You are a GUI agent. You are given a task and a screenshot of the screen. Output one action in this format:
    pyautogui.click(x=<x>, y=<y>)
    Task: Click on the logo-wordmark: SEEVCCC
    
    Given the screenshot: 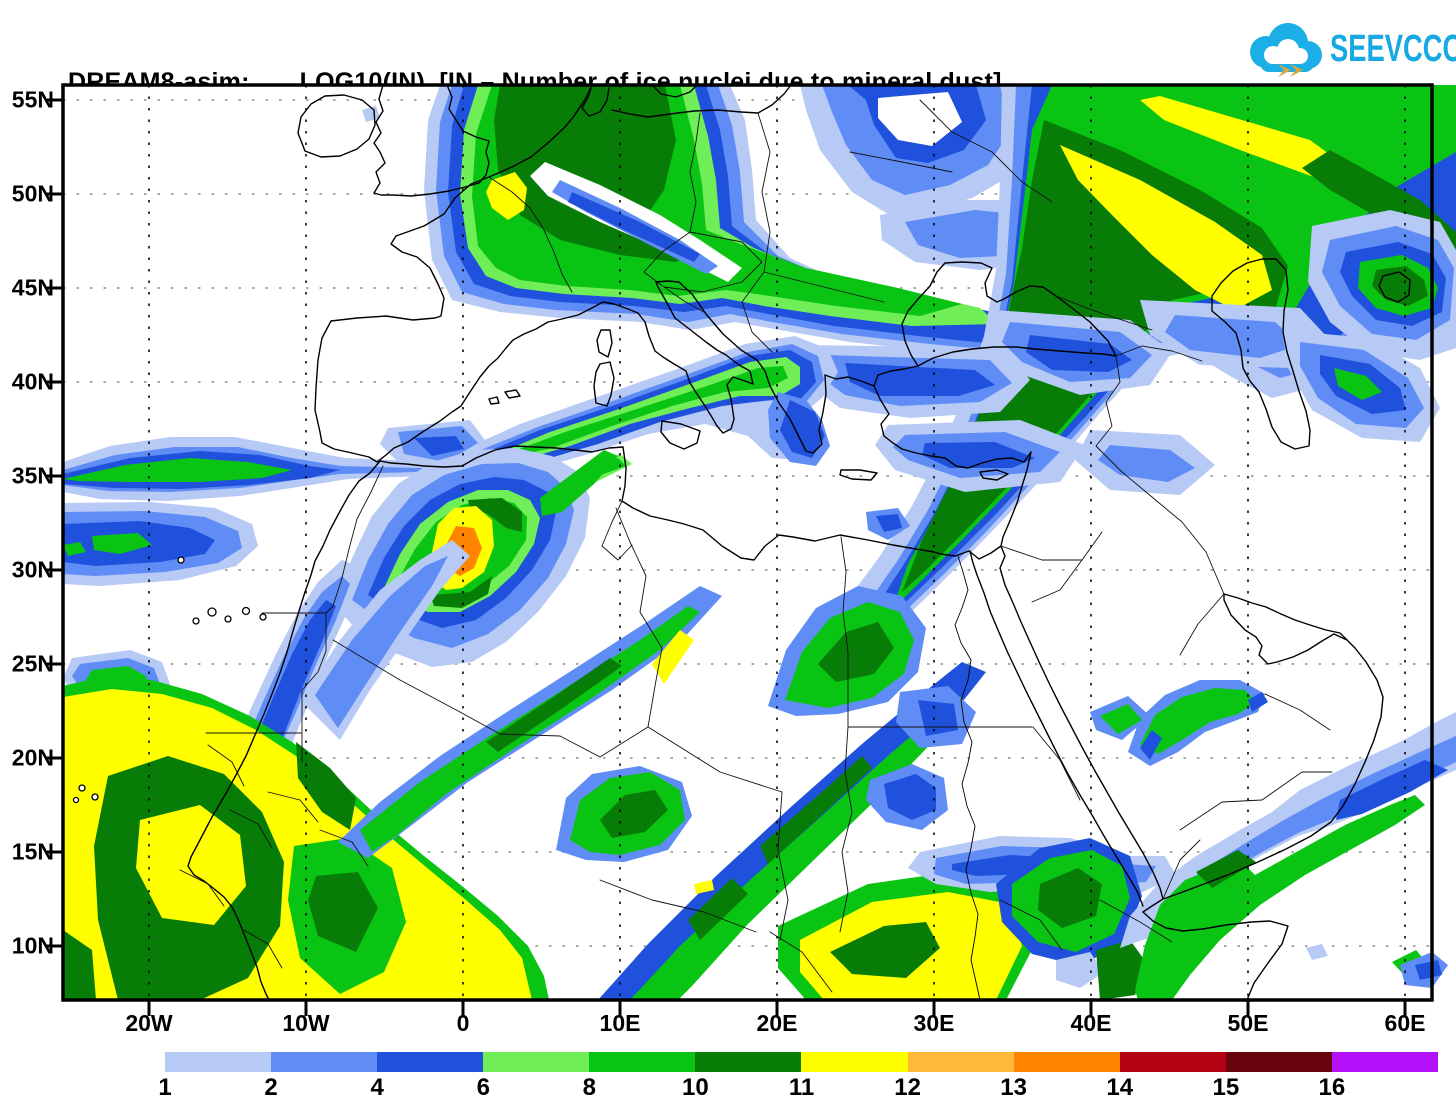 What is the action you would take?
    pyautogui.click(x=1393, y=48)
    